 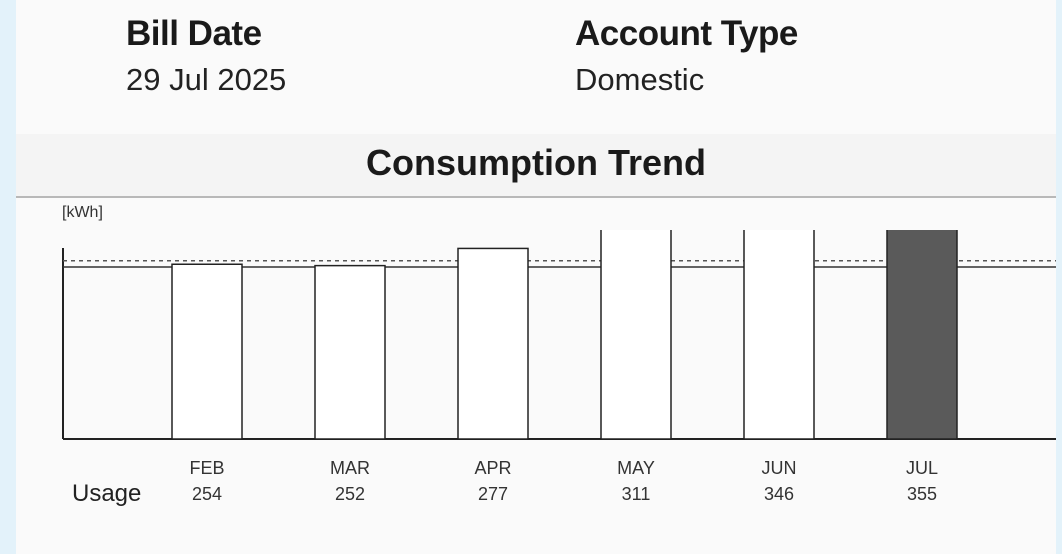 What do you see at coordinates (536, 162) in the screenshot?
I see `chart-title: Consumption Trend` at bounding box center [536, 162].